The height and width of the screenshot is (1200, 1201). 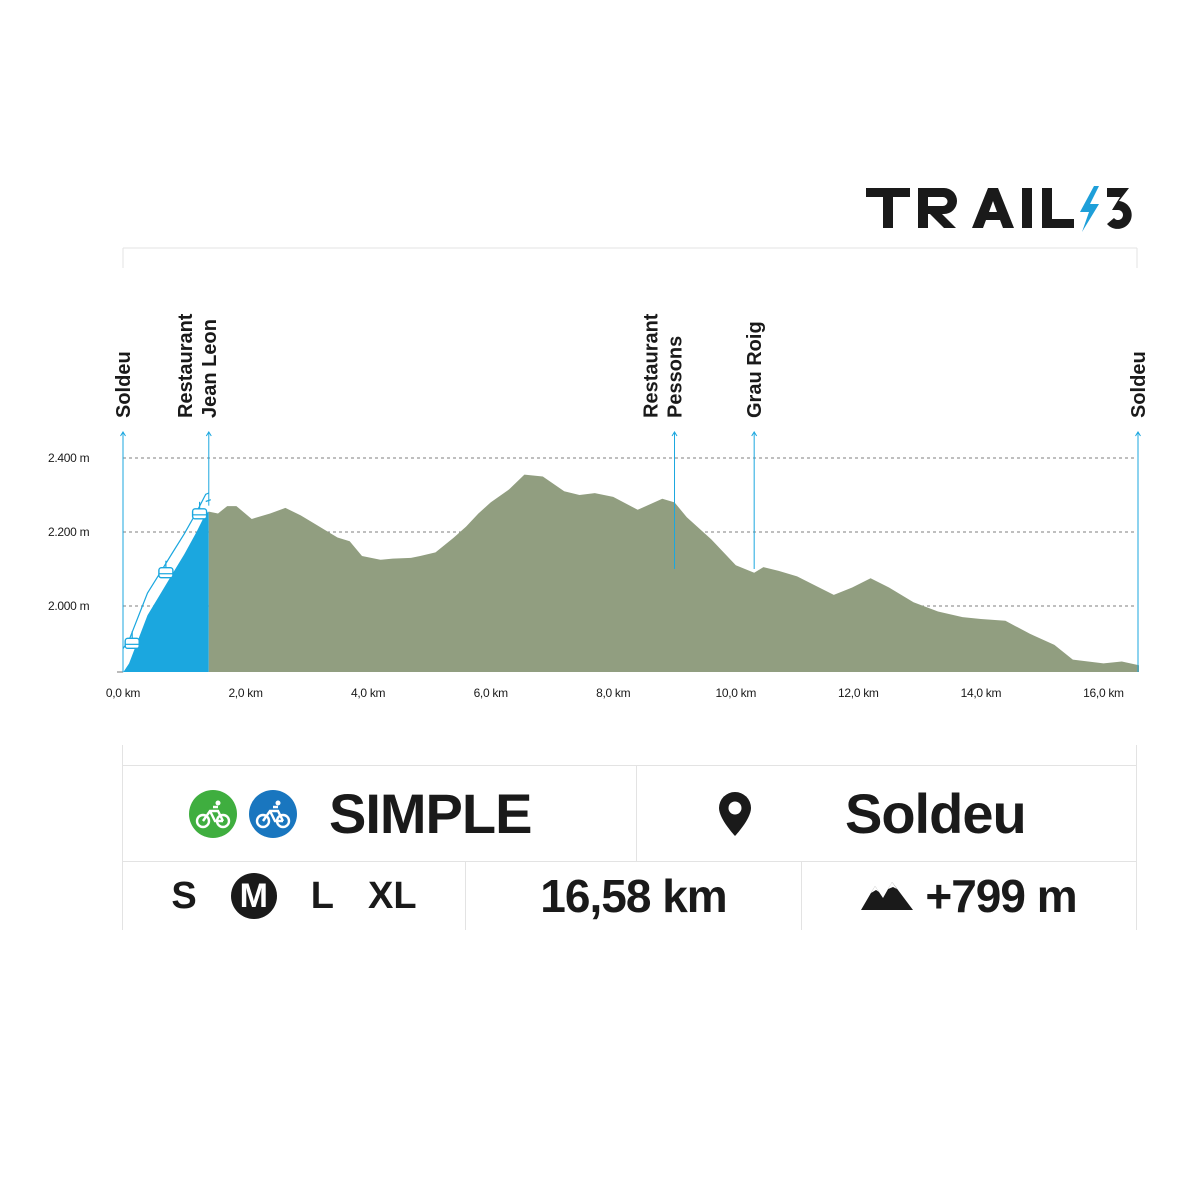 I want to click on y-axis-ticks: 2.000 m 2.200 m 2.400 m, so click(x=69, y=532).